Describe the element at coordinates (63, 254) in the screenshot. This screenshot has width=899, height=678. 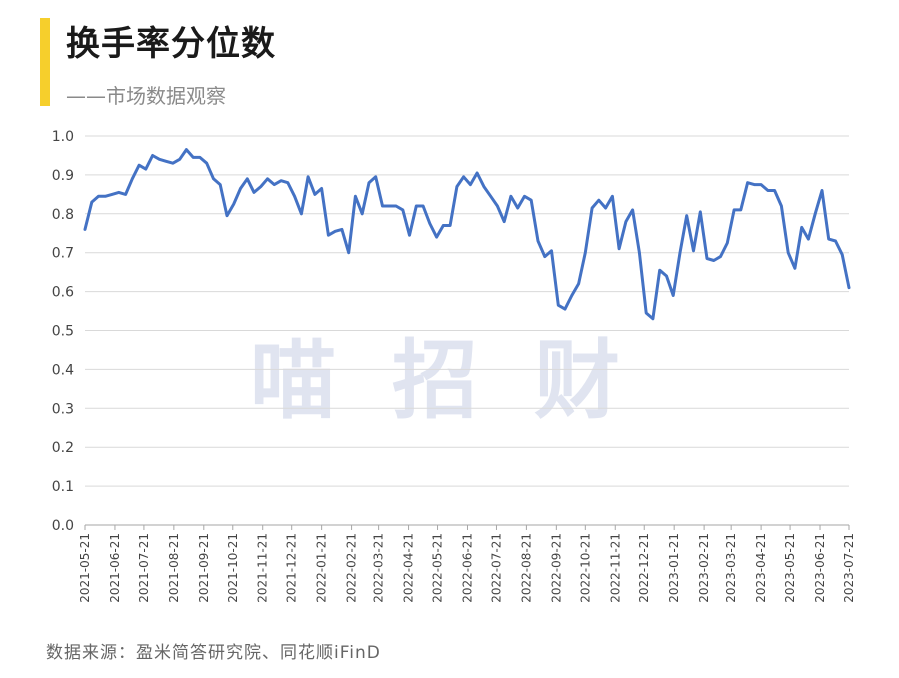
I see `y-tick-label: 0.7` at that location.